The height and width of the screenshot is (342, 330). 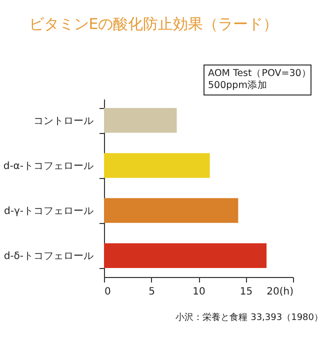 I want to click on x-tick-label: 10, so click(x=199, y=292).